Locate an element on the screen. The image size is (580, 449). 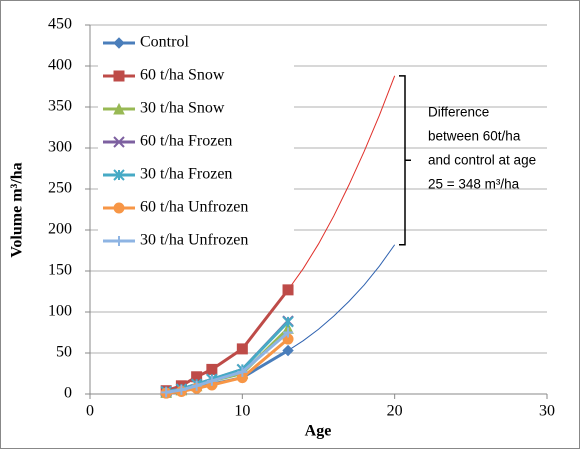
y-tick-label: 300 is located at coordinates (60, 147).